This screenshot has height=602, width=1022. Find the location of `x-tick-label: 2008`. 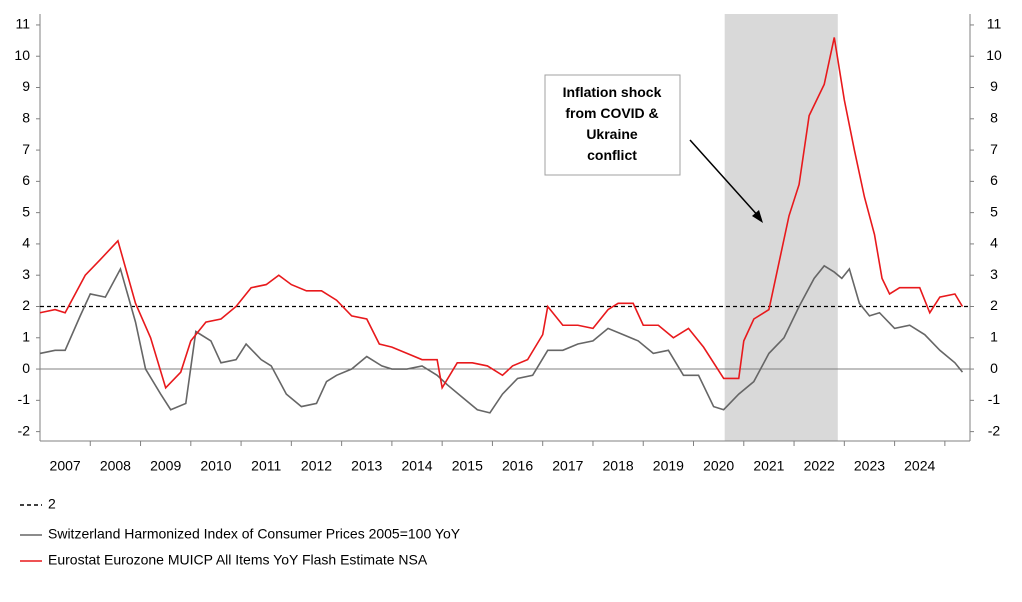

x-tick-label: 2008 is located at coordinates (115, 466).